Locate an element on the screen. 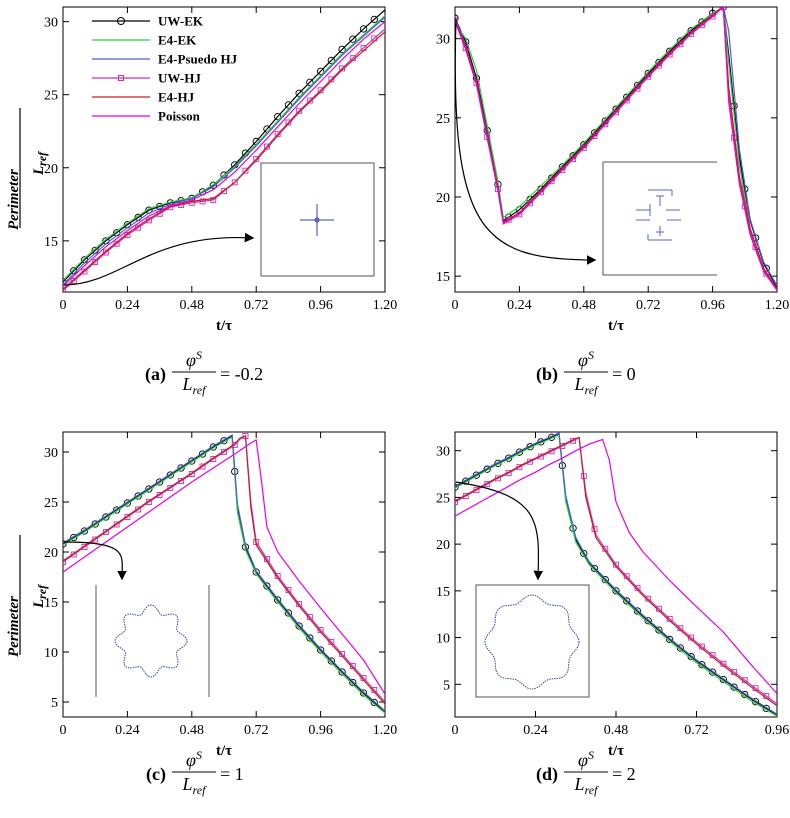 This screenshot has width=790, height=818. legend-item: E4-Psuedo HJ is located at coordinates (165, 59).